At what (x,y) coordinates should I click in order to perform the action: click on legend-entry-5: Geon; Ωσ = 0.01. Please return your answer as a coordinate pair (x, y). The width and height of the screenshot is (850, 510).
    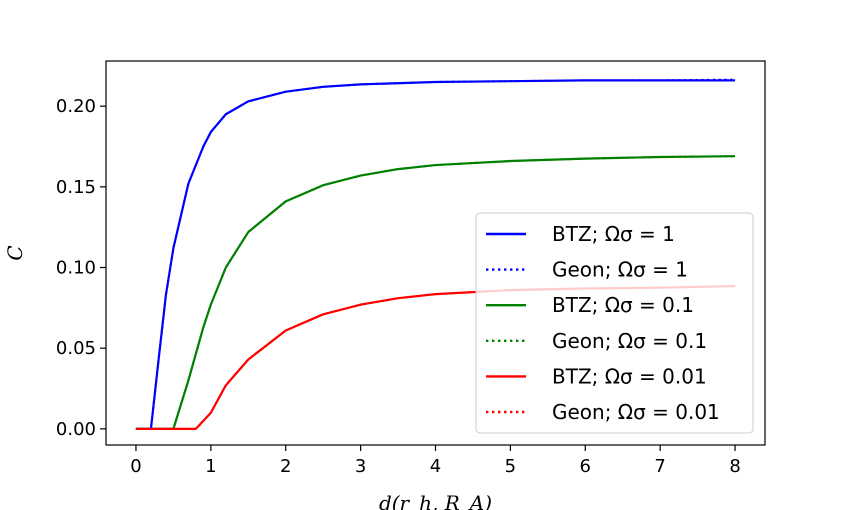
    Looking at the image, I should click on (636, 412).